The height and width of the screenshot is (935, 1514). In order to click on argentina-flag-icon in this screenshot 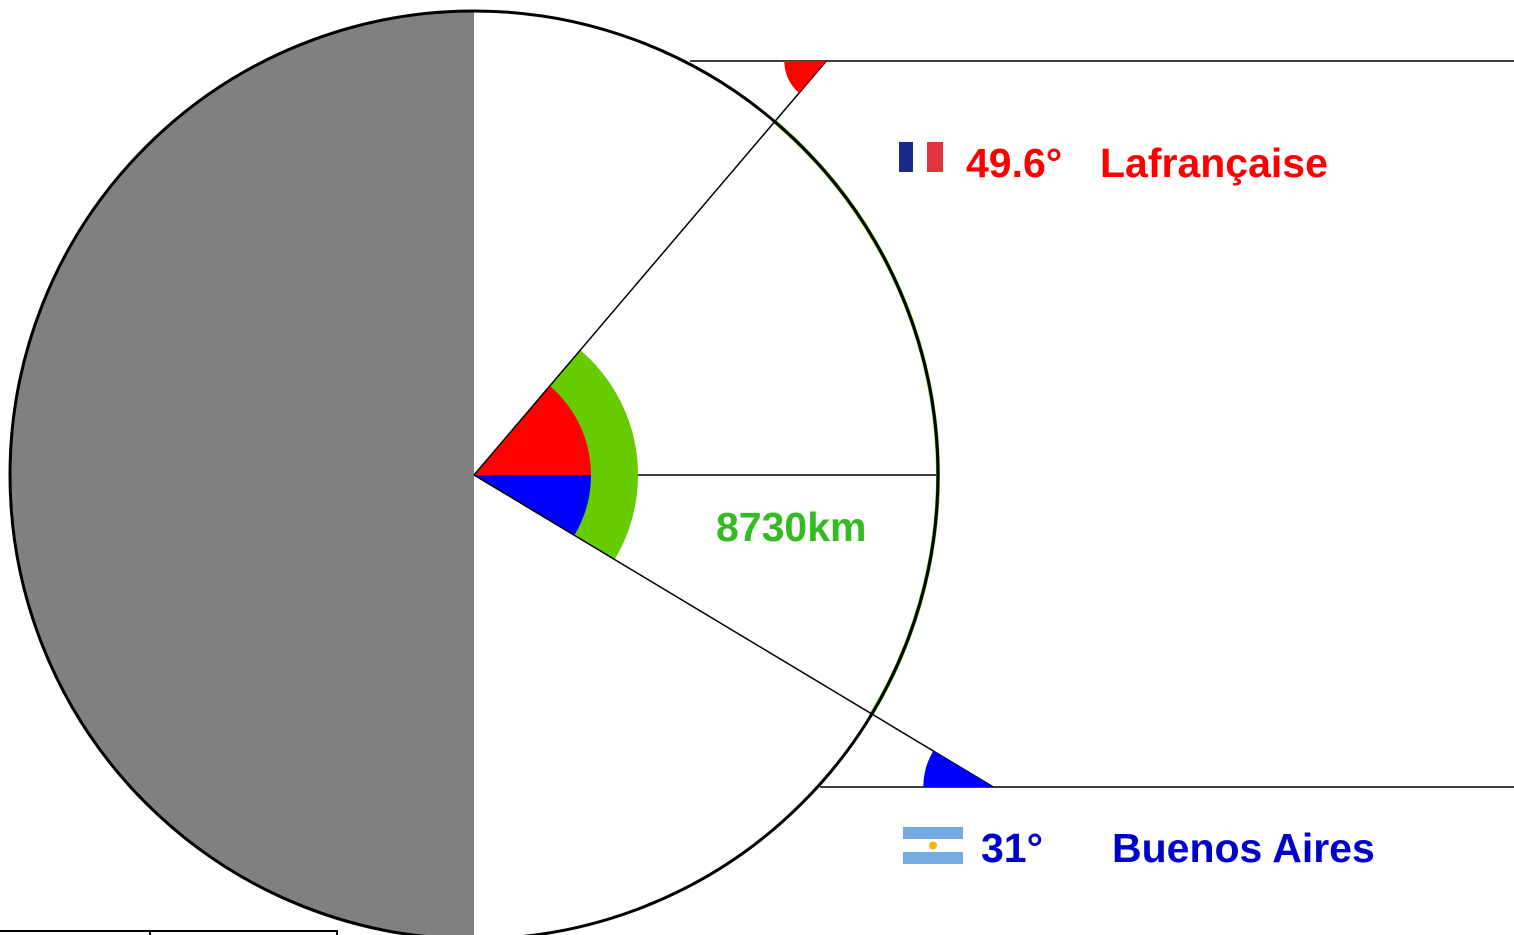, I will do `click(933, 845)`.